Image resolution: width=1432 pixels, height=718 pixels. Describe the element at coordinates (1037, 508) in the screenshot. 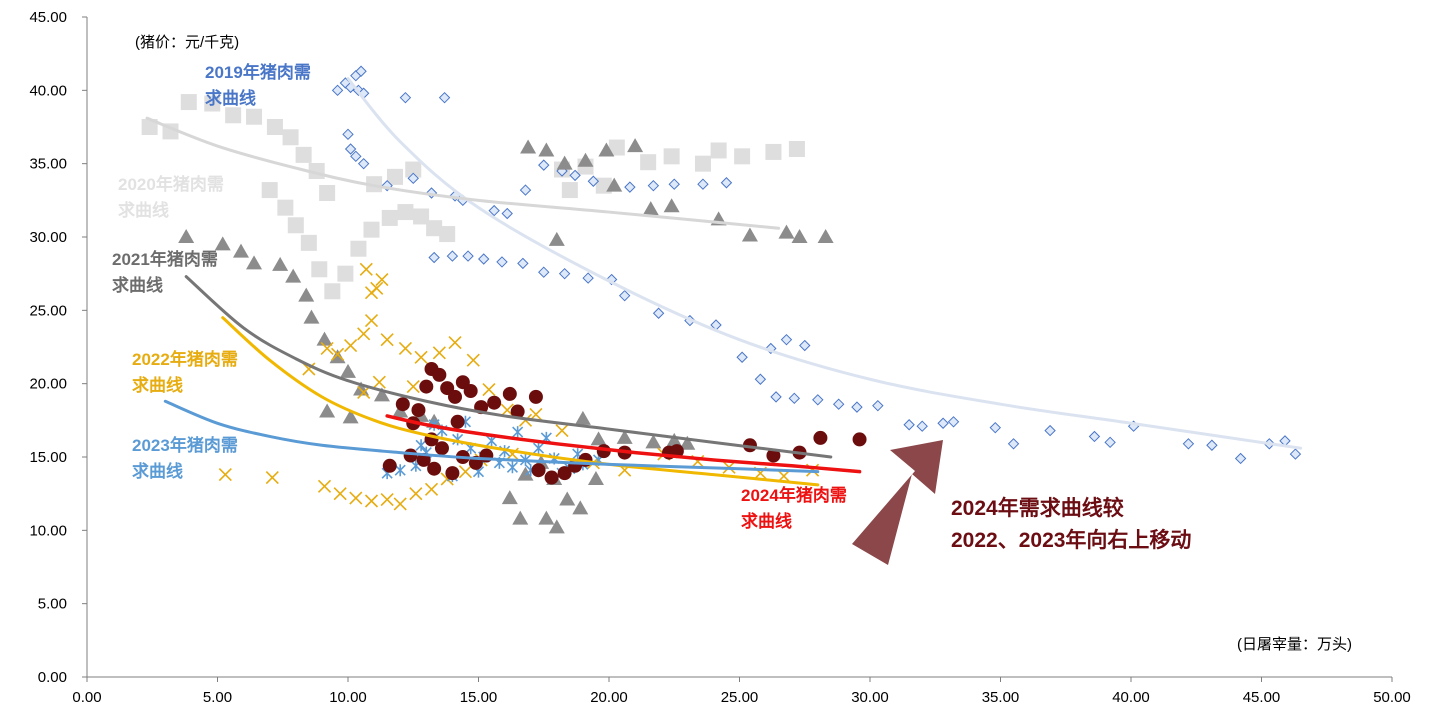

I see `annotation-line-1: 2024年需求曲线较` at that location.